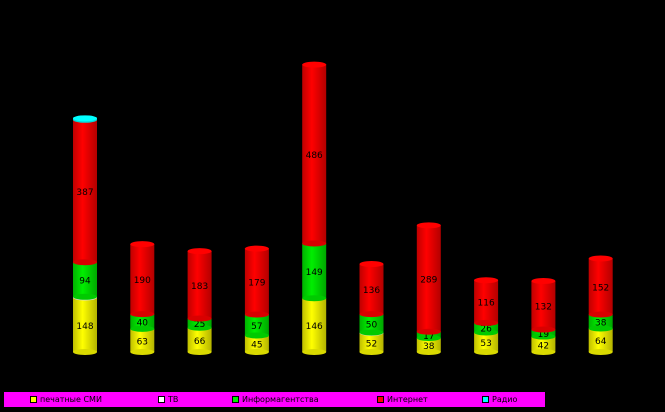 The image size is (665, 412). I want to click on data-label: 152, so click(600, 288).